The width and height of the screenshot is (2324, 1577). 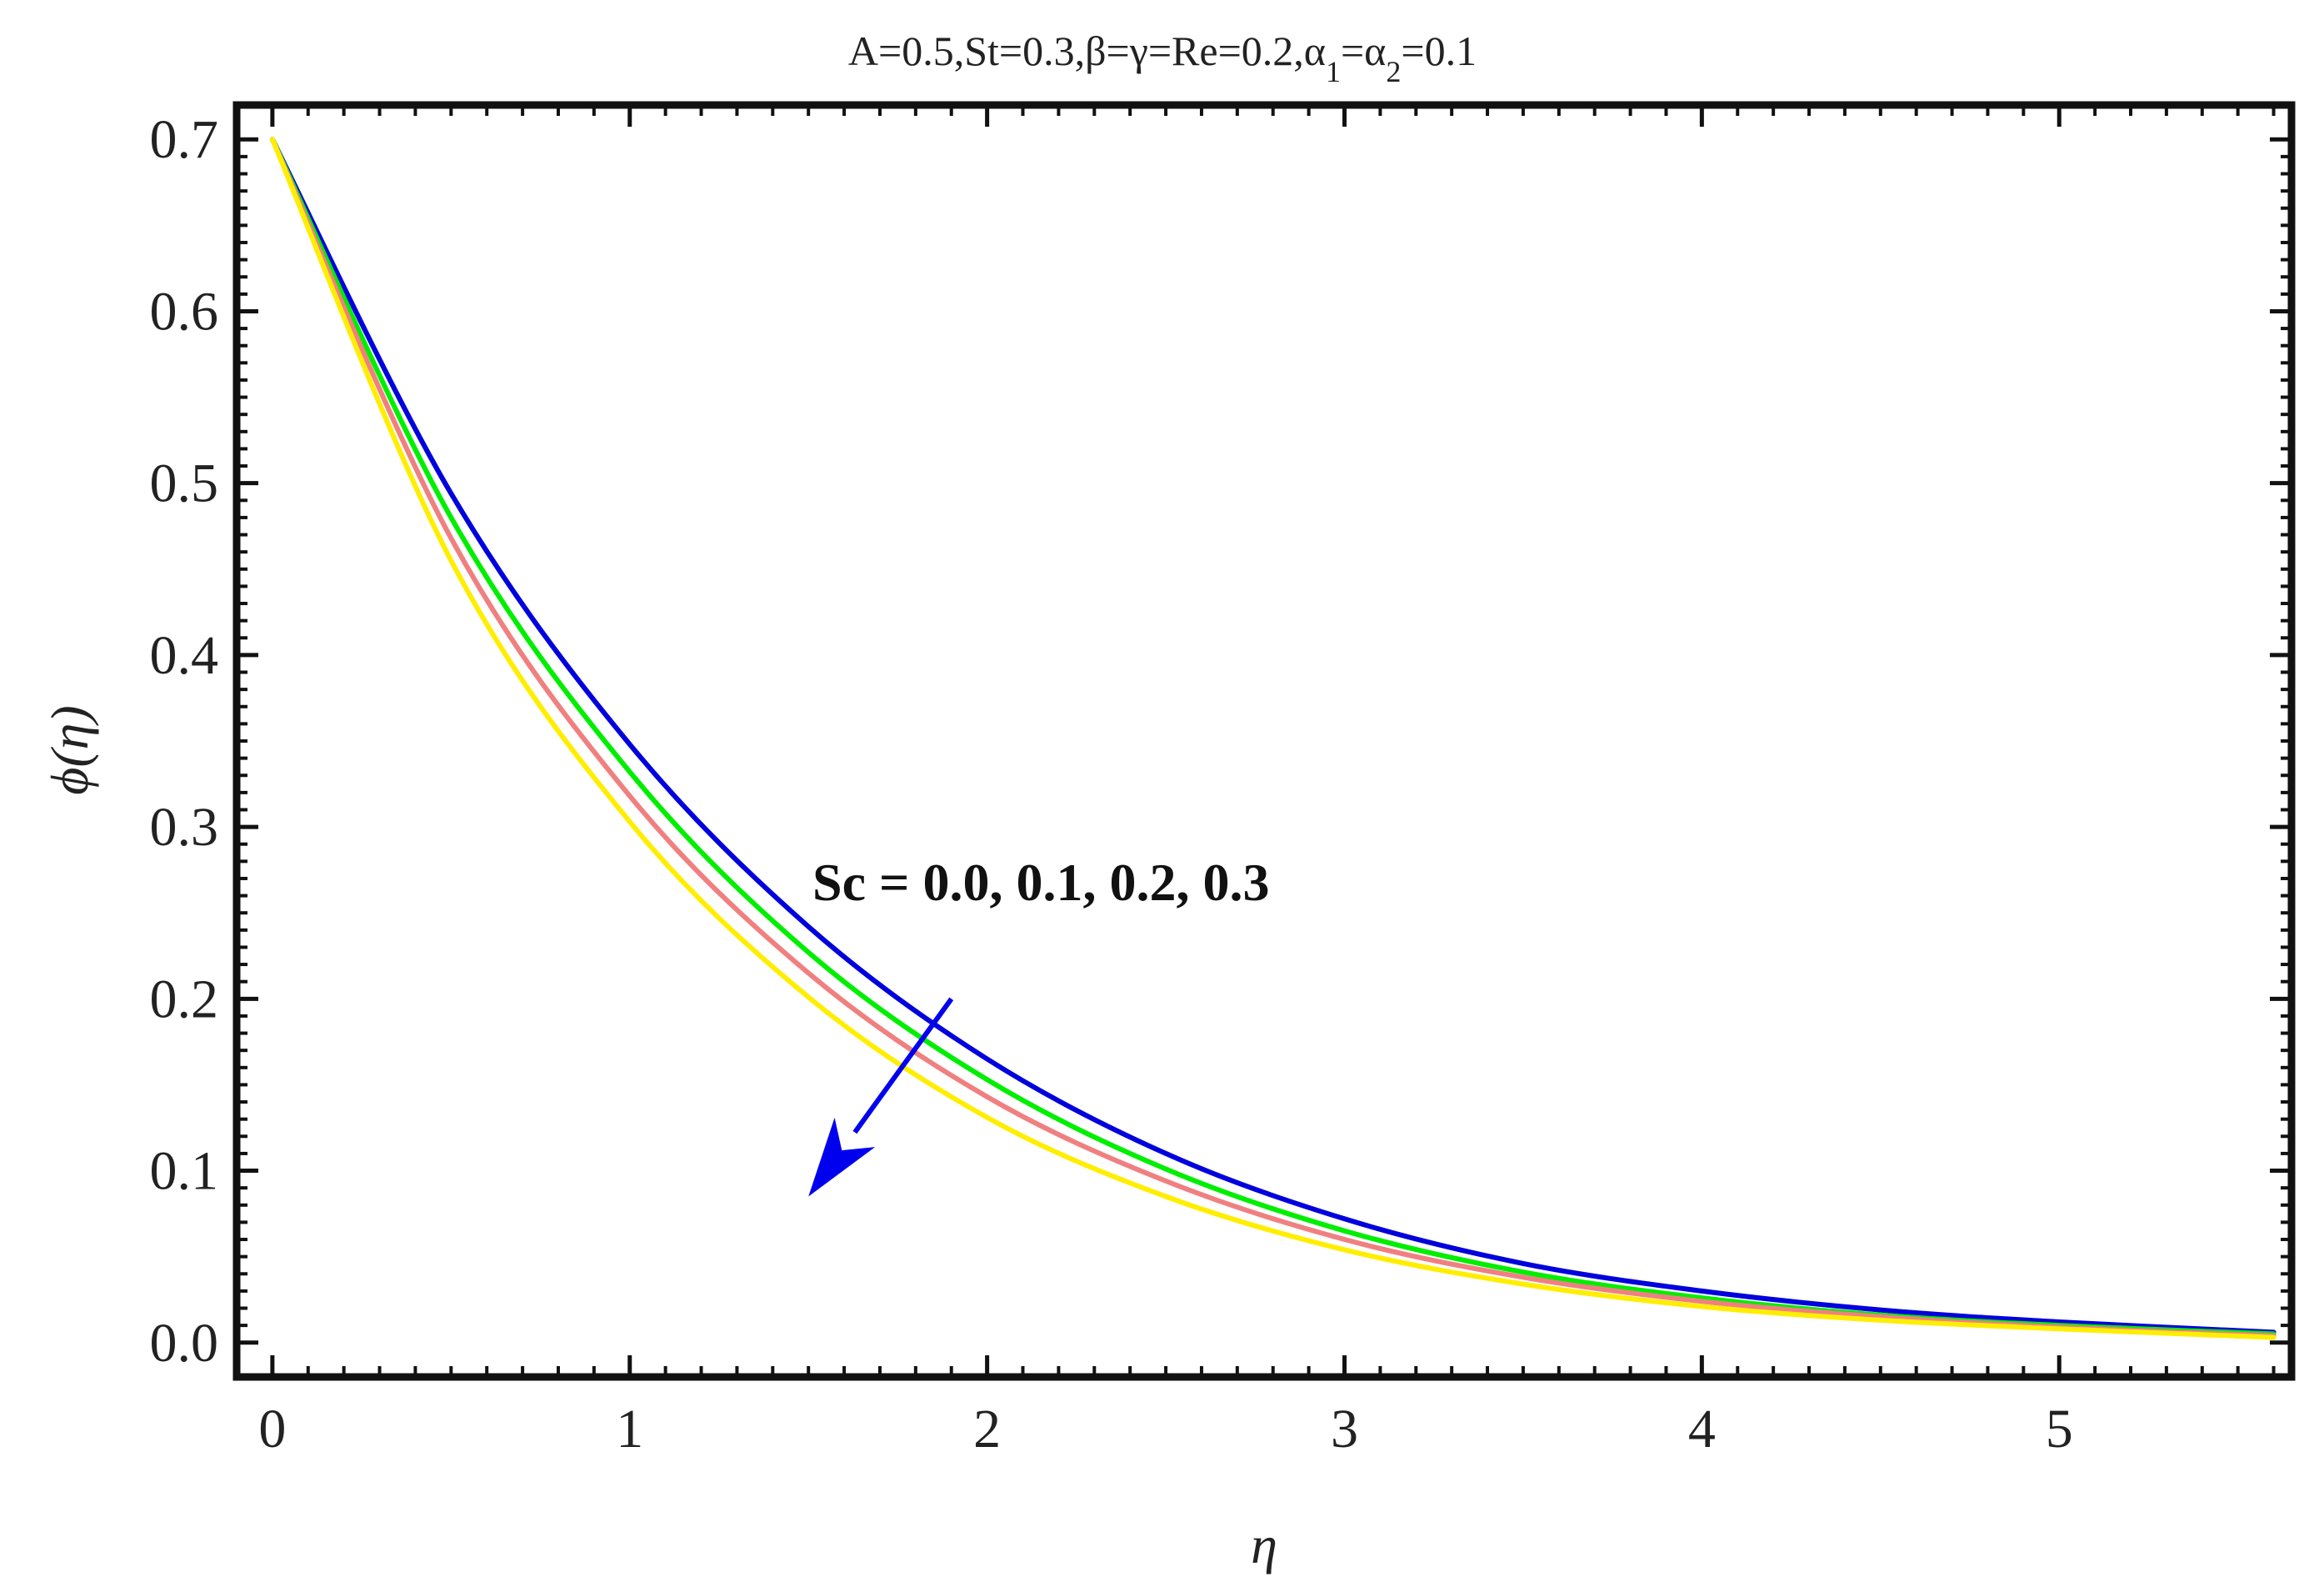 I want to click on y-tick-label: 0.1, so click(x=184, y=1171).